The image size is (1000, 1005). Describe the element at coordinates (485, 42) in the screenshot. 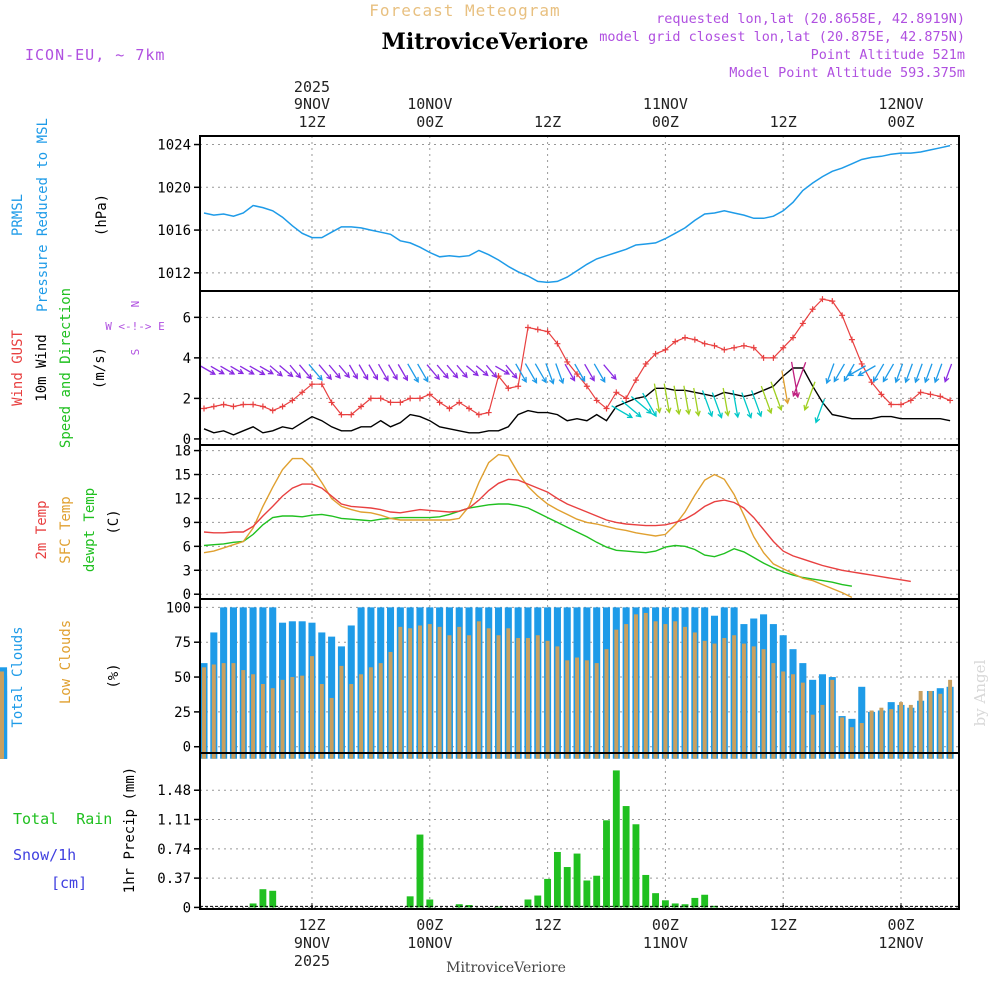

I see `chart-title: MitroviceVeriore` at that location.